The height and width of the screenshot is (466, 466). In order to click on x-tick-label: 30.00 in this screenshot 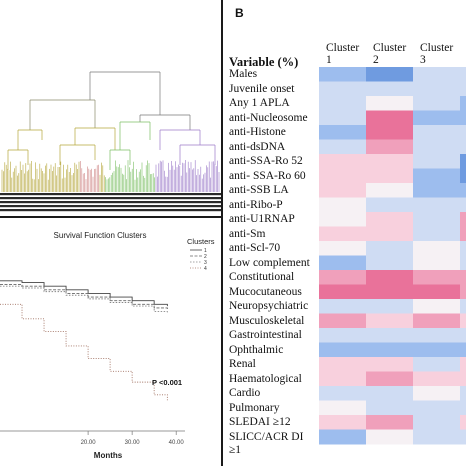, I will do `click(133, 443)`.